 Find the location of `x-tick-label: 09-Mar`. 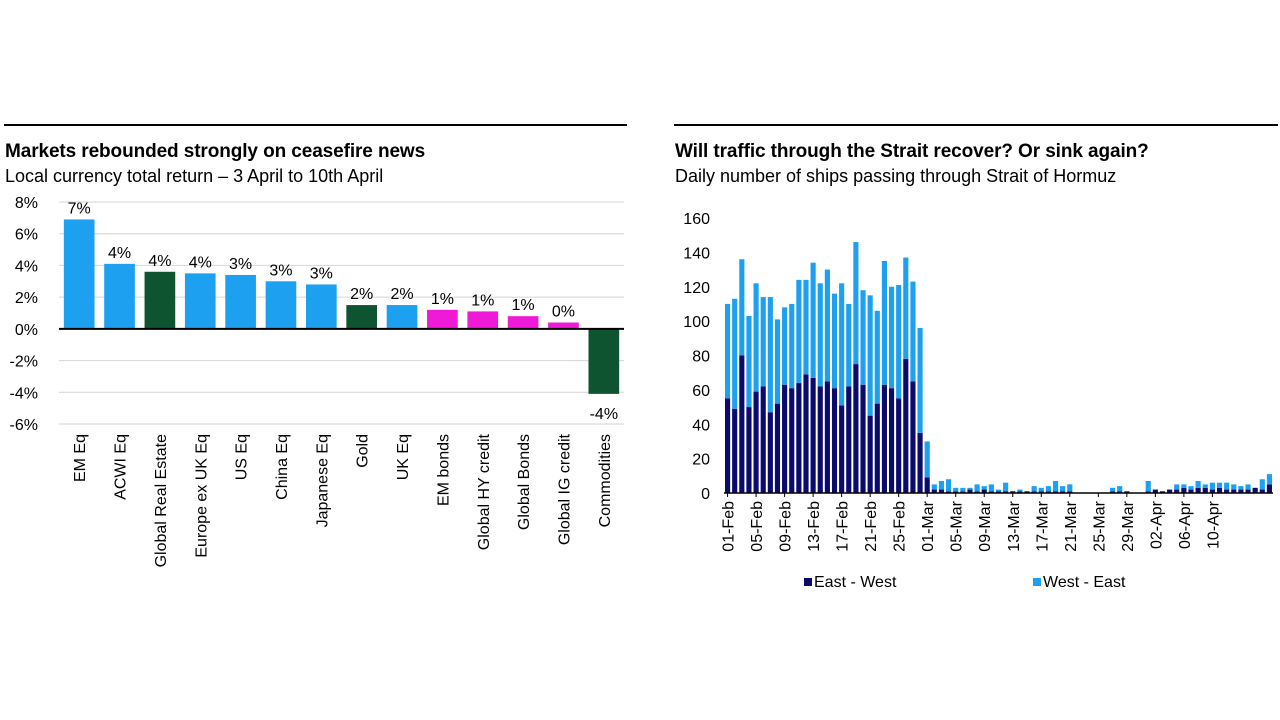

x-tick-label: 09-Mar is located at coordinates (985, 525).